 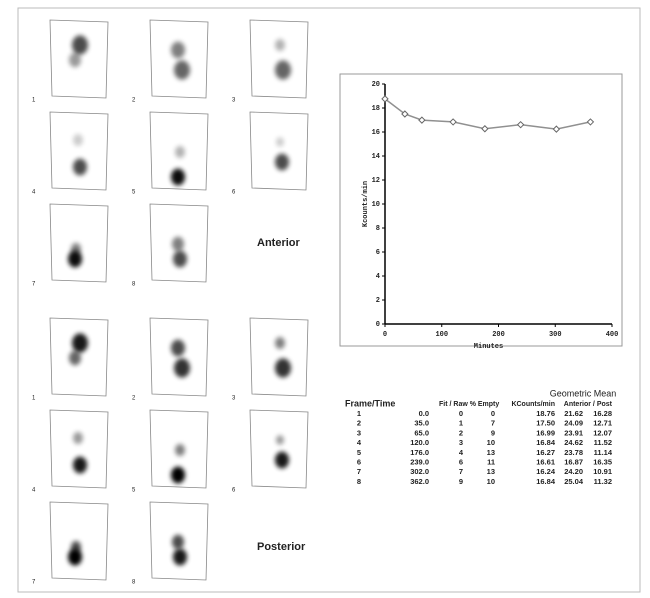 What do you see at coordinates (281, 547) in the screenshot?
I see `posterior-label: Posterior` at bounding box center [281, 547].